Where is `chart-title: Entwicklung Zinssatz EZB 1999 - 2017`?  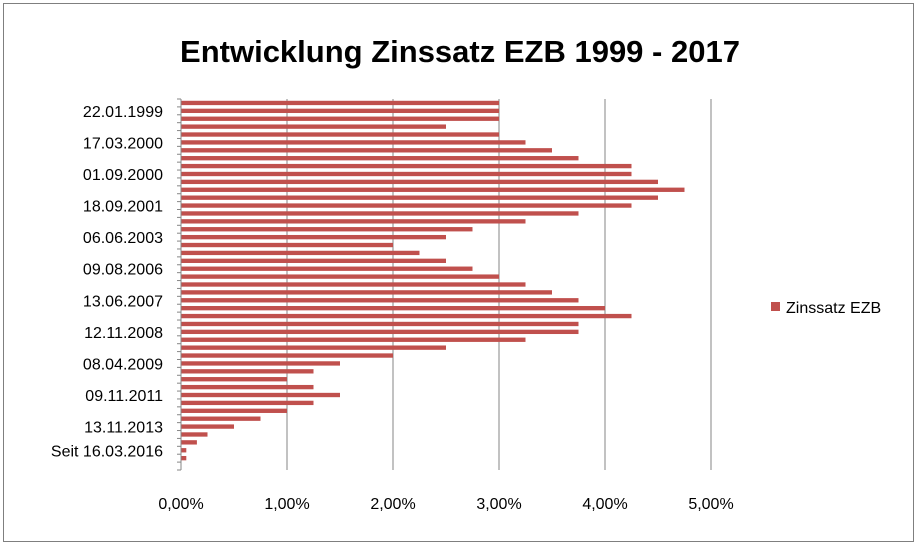
chart-title: Entwicklung Zinssatz EZB 1999 - 2017 is located at coordinates (460, 51).